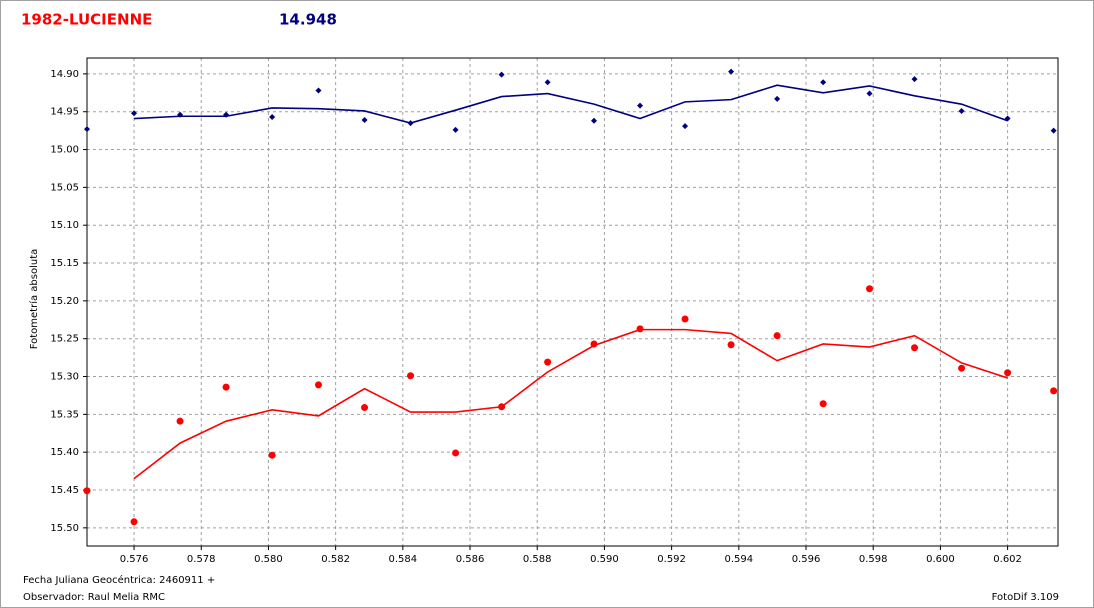 The height and width of the screenshot is (608, 1094). Describe the element at coordinates (308, 20) in the screenshot. I see `chart-subtitle: 14.948` at that location.